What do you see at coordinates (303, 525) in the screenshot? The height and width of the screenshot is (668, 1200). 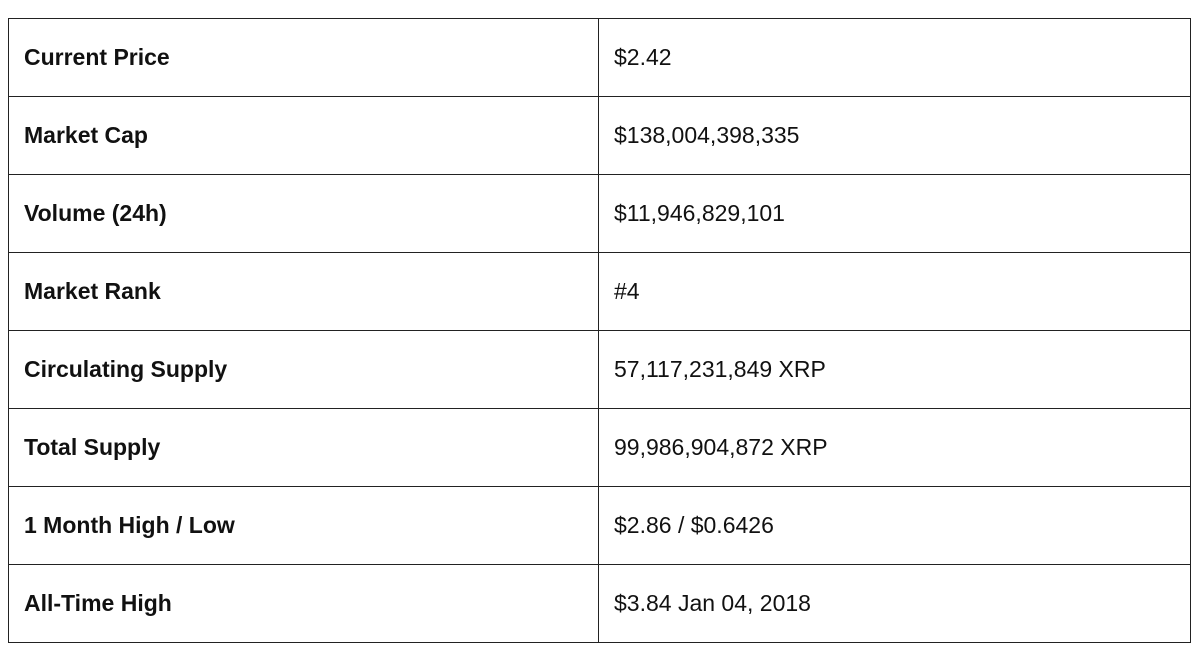 I see `row-label: 1 Month High / Low` at bounding box center [303, 525].